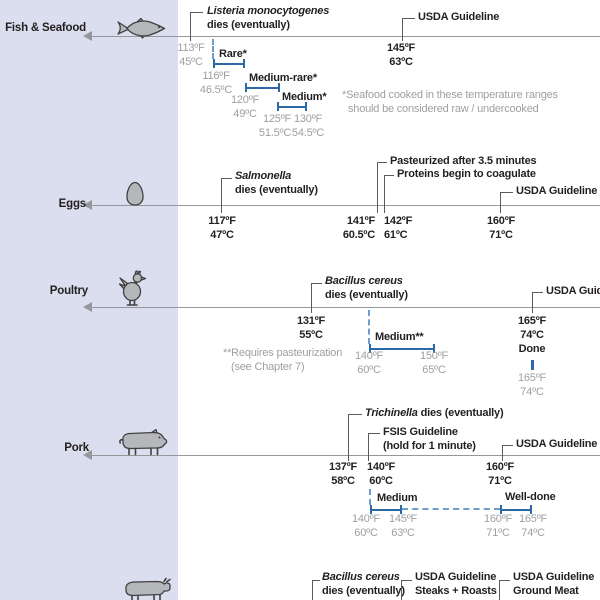  I want to click on egg-icon, so click(135, 193).